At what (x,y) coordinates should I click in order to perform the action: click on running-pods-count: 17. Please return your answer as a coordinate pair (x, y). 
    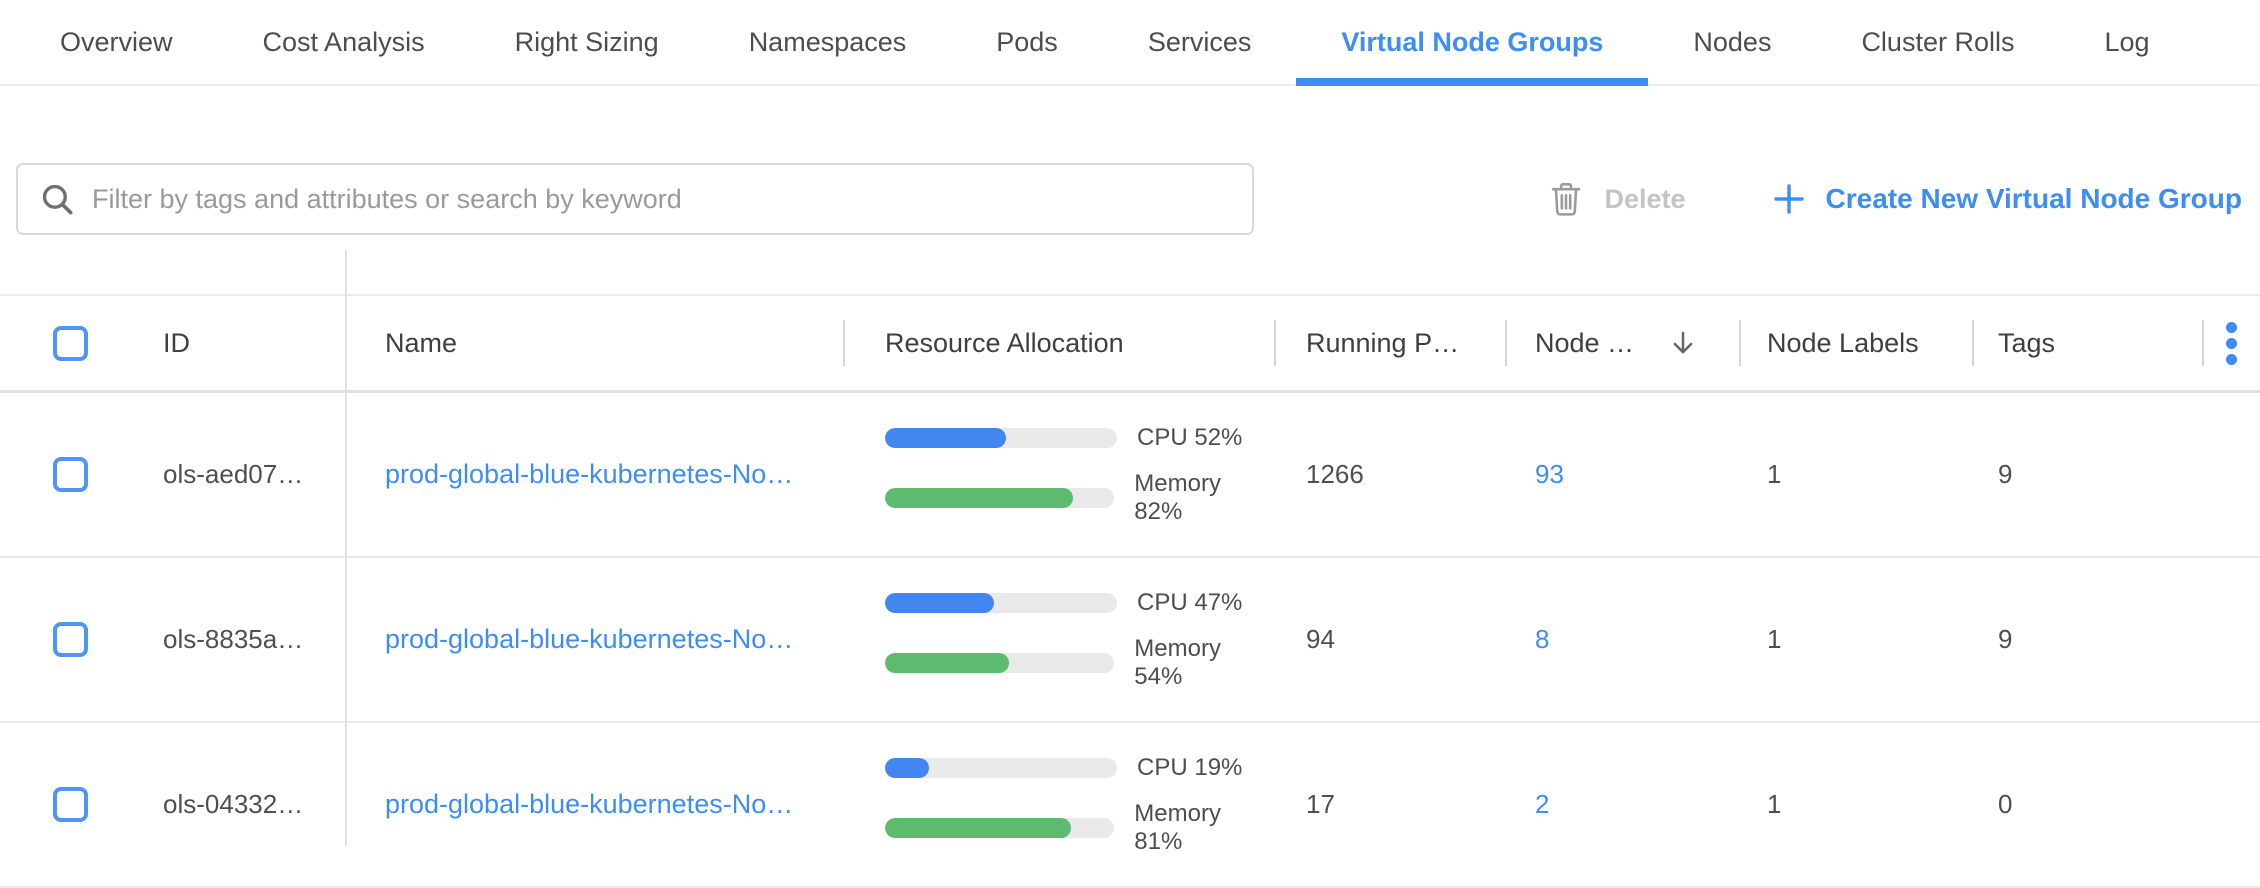
    Looking at the image, I should click on (1320, 804).